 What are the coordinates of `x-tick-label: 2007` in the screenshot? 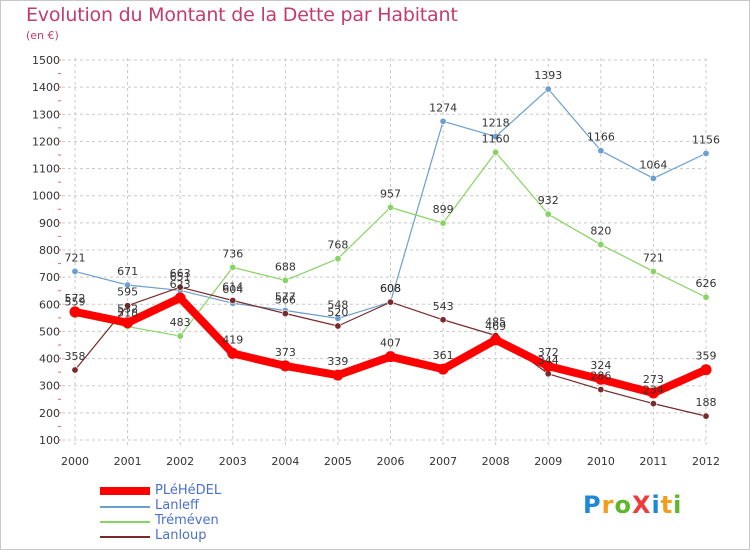 It's located at (443, 461).